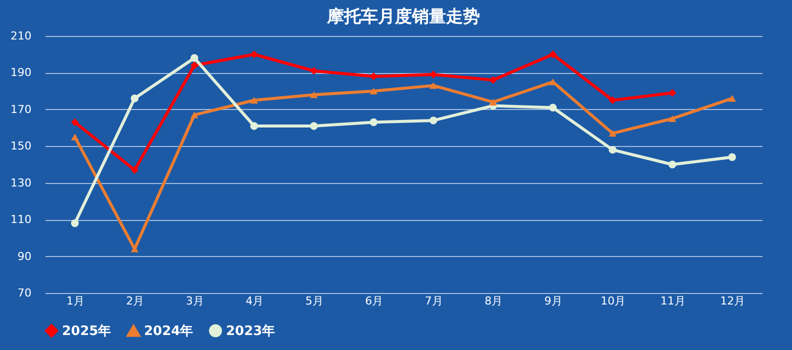 The height and width of the screenshot is (350, 792). What do you see at coordinates (25, 256) in the screenshot?
I see `y-tick-label: 90` at bounding box center [25, 256].